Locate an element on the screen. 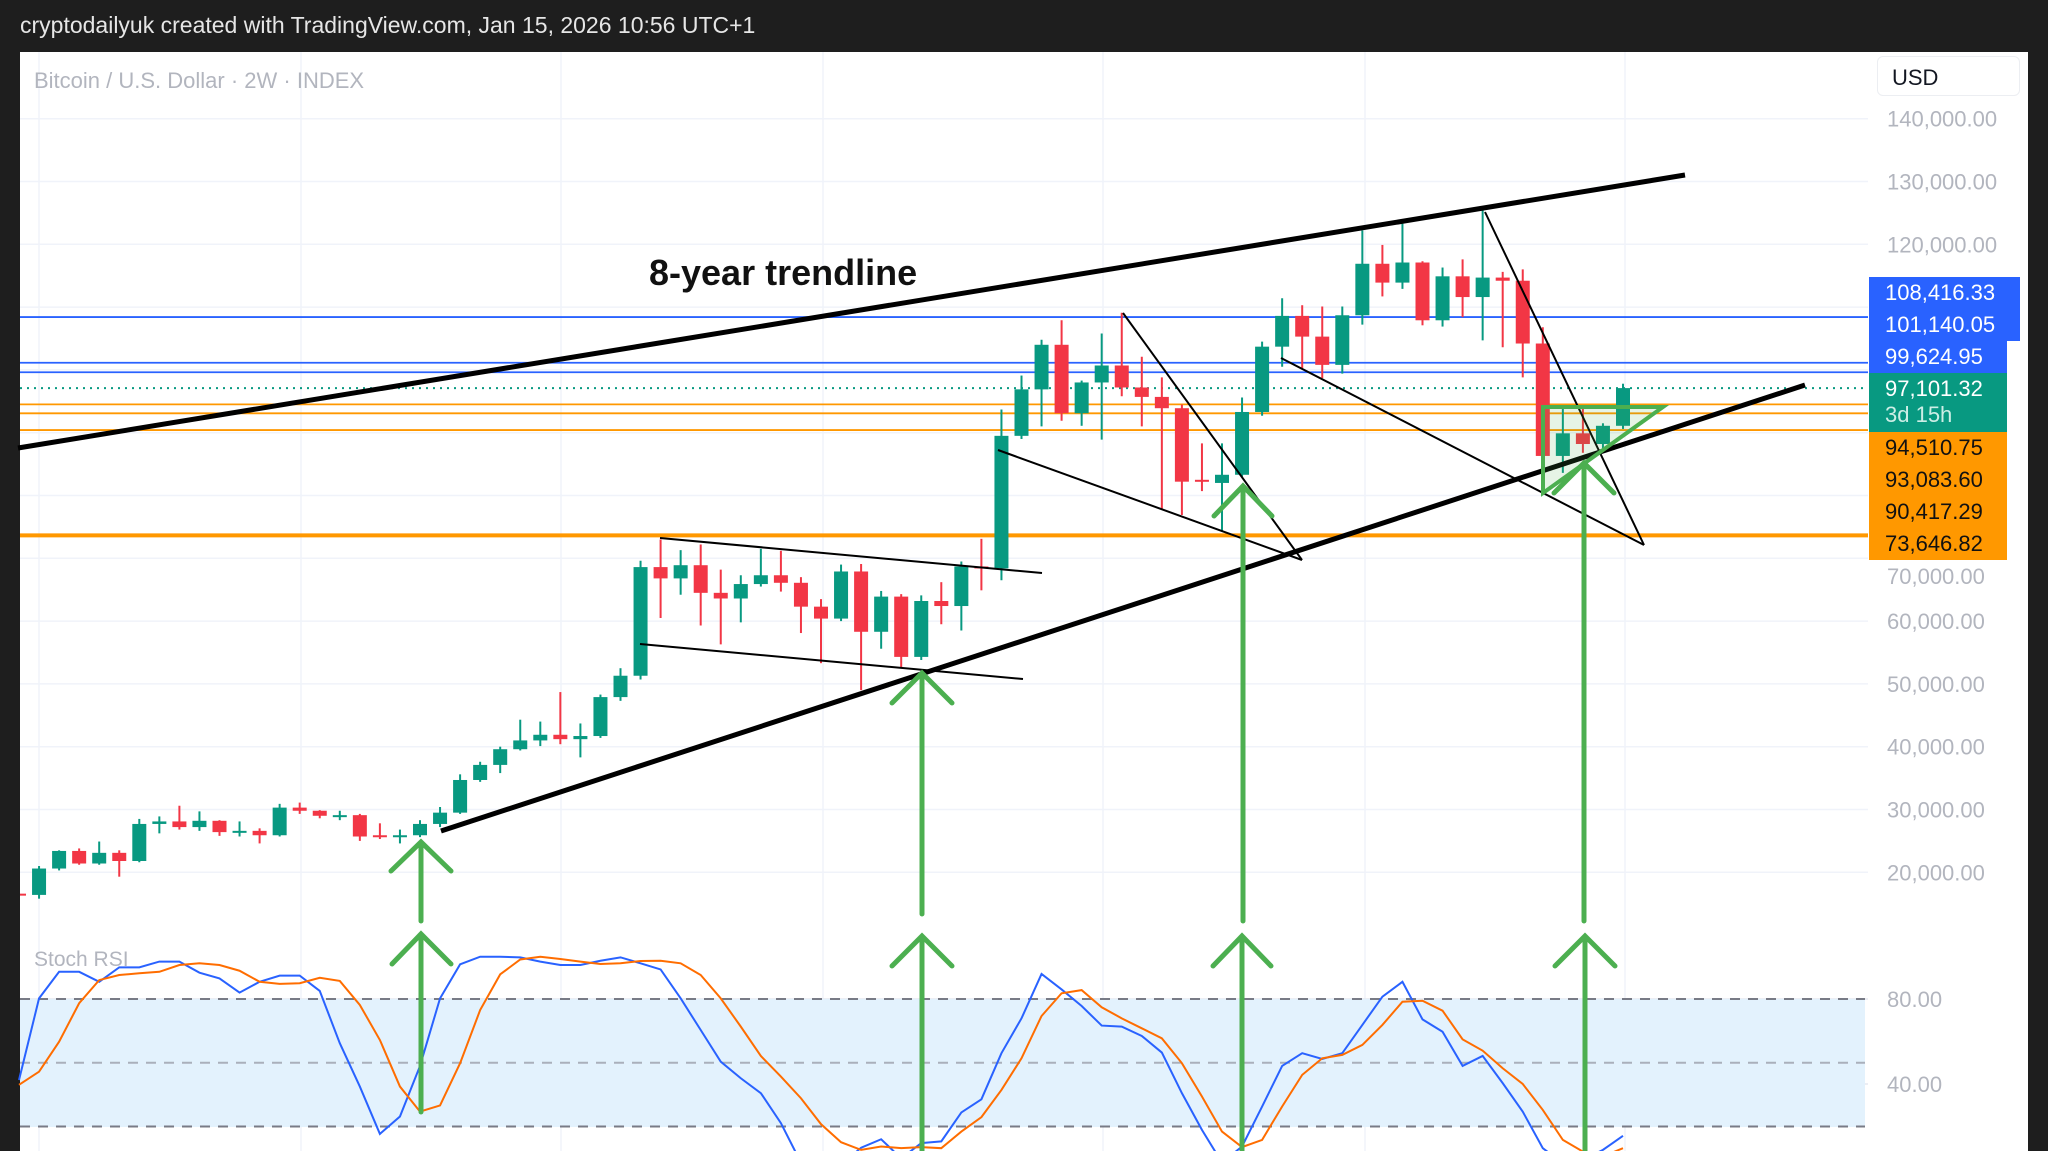  stoch-rsi-lines is located at coordinates (821, 1053).